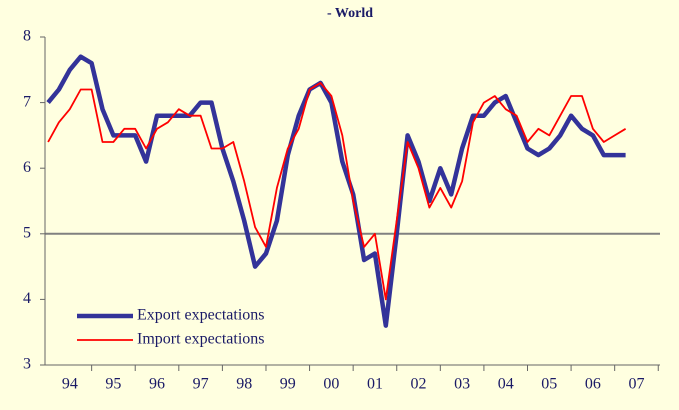 The height and width of the screenshot is (410, 679). I want to click on x-tick-label: 96, so click(157, 384).